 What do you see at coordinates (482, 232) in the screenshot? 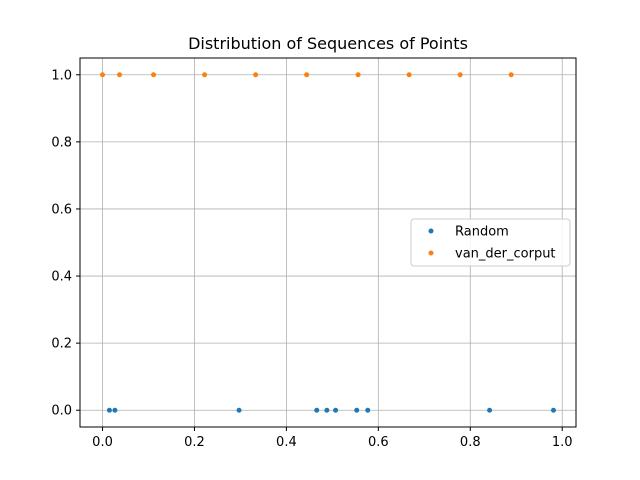
I see `legend-label: Random` at bounding box center [482, 232].